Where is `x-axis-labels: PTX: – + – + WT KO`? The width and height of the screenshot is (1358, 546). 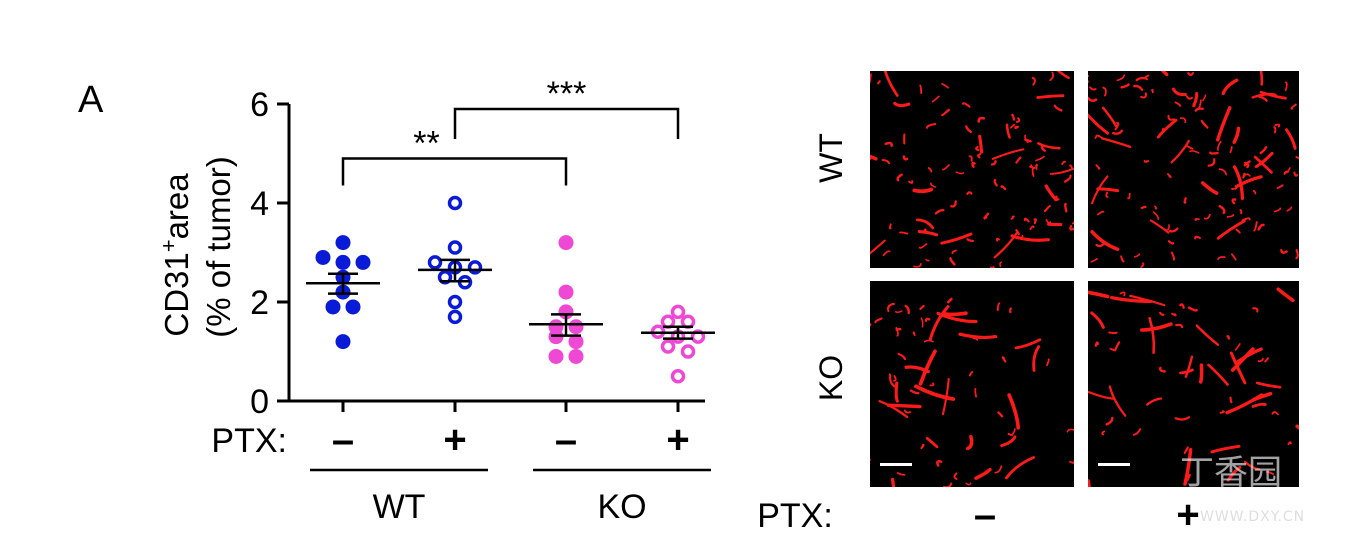
x-axis-labels: PTX: – + – + WT KO is located at coordinates (461, 472).